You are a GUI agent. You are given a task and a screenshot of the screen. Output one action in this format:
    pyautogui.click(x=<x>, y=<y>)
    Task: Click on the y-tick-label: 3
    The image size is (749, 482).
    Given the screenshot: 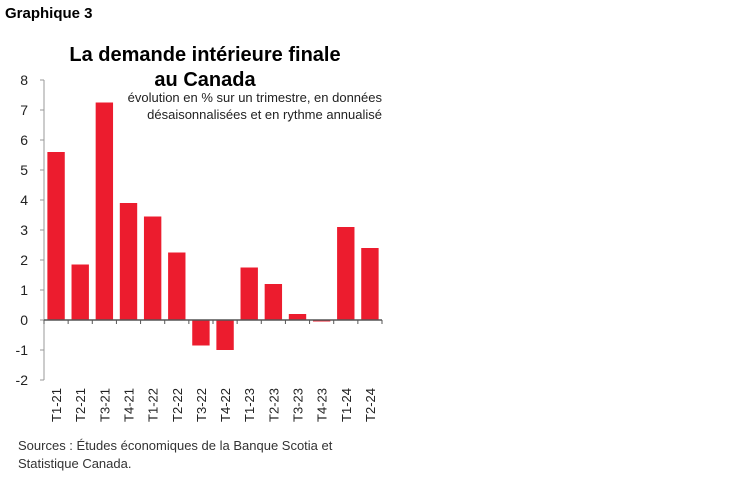 What is the action you would take?
    pyautogui.click(x=24, y=230)
    